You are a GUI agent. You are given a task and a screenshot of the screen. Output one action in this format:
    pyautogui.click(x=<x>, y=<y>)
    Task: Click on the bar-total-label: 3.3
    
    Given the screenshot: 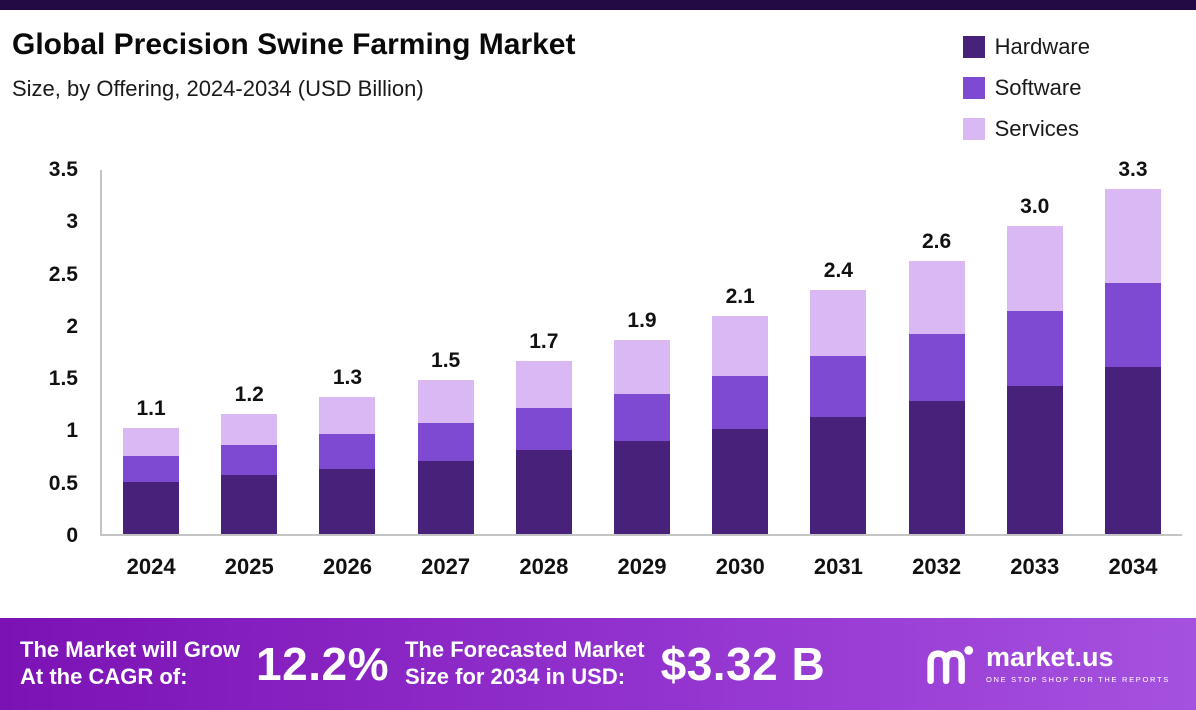 What is the action you would take?
    pyautogui.click(x=1133, y=169)
    